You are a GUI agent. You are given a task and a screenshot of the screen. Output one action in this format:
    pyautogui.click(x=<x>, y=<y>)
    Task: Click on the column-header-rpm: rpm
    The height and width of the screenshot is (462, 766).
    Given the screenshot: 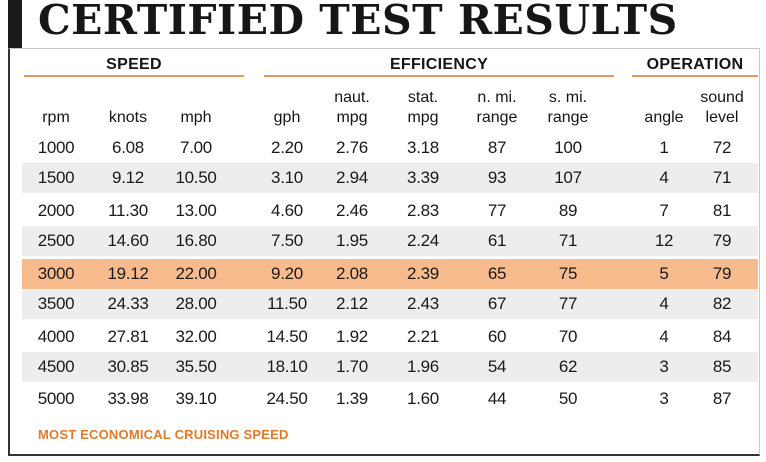 What is the action you would take?
    pyautogui.click(x=56, y=106)
    